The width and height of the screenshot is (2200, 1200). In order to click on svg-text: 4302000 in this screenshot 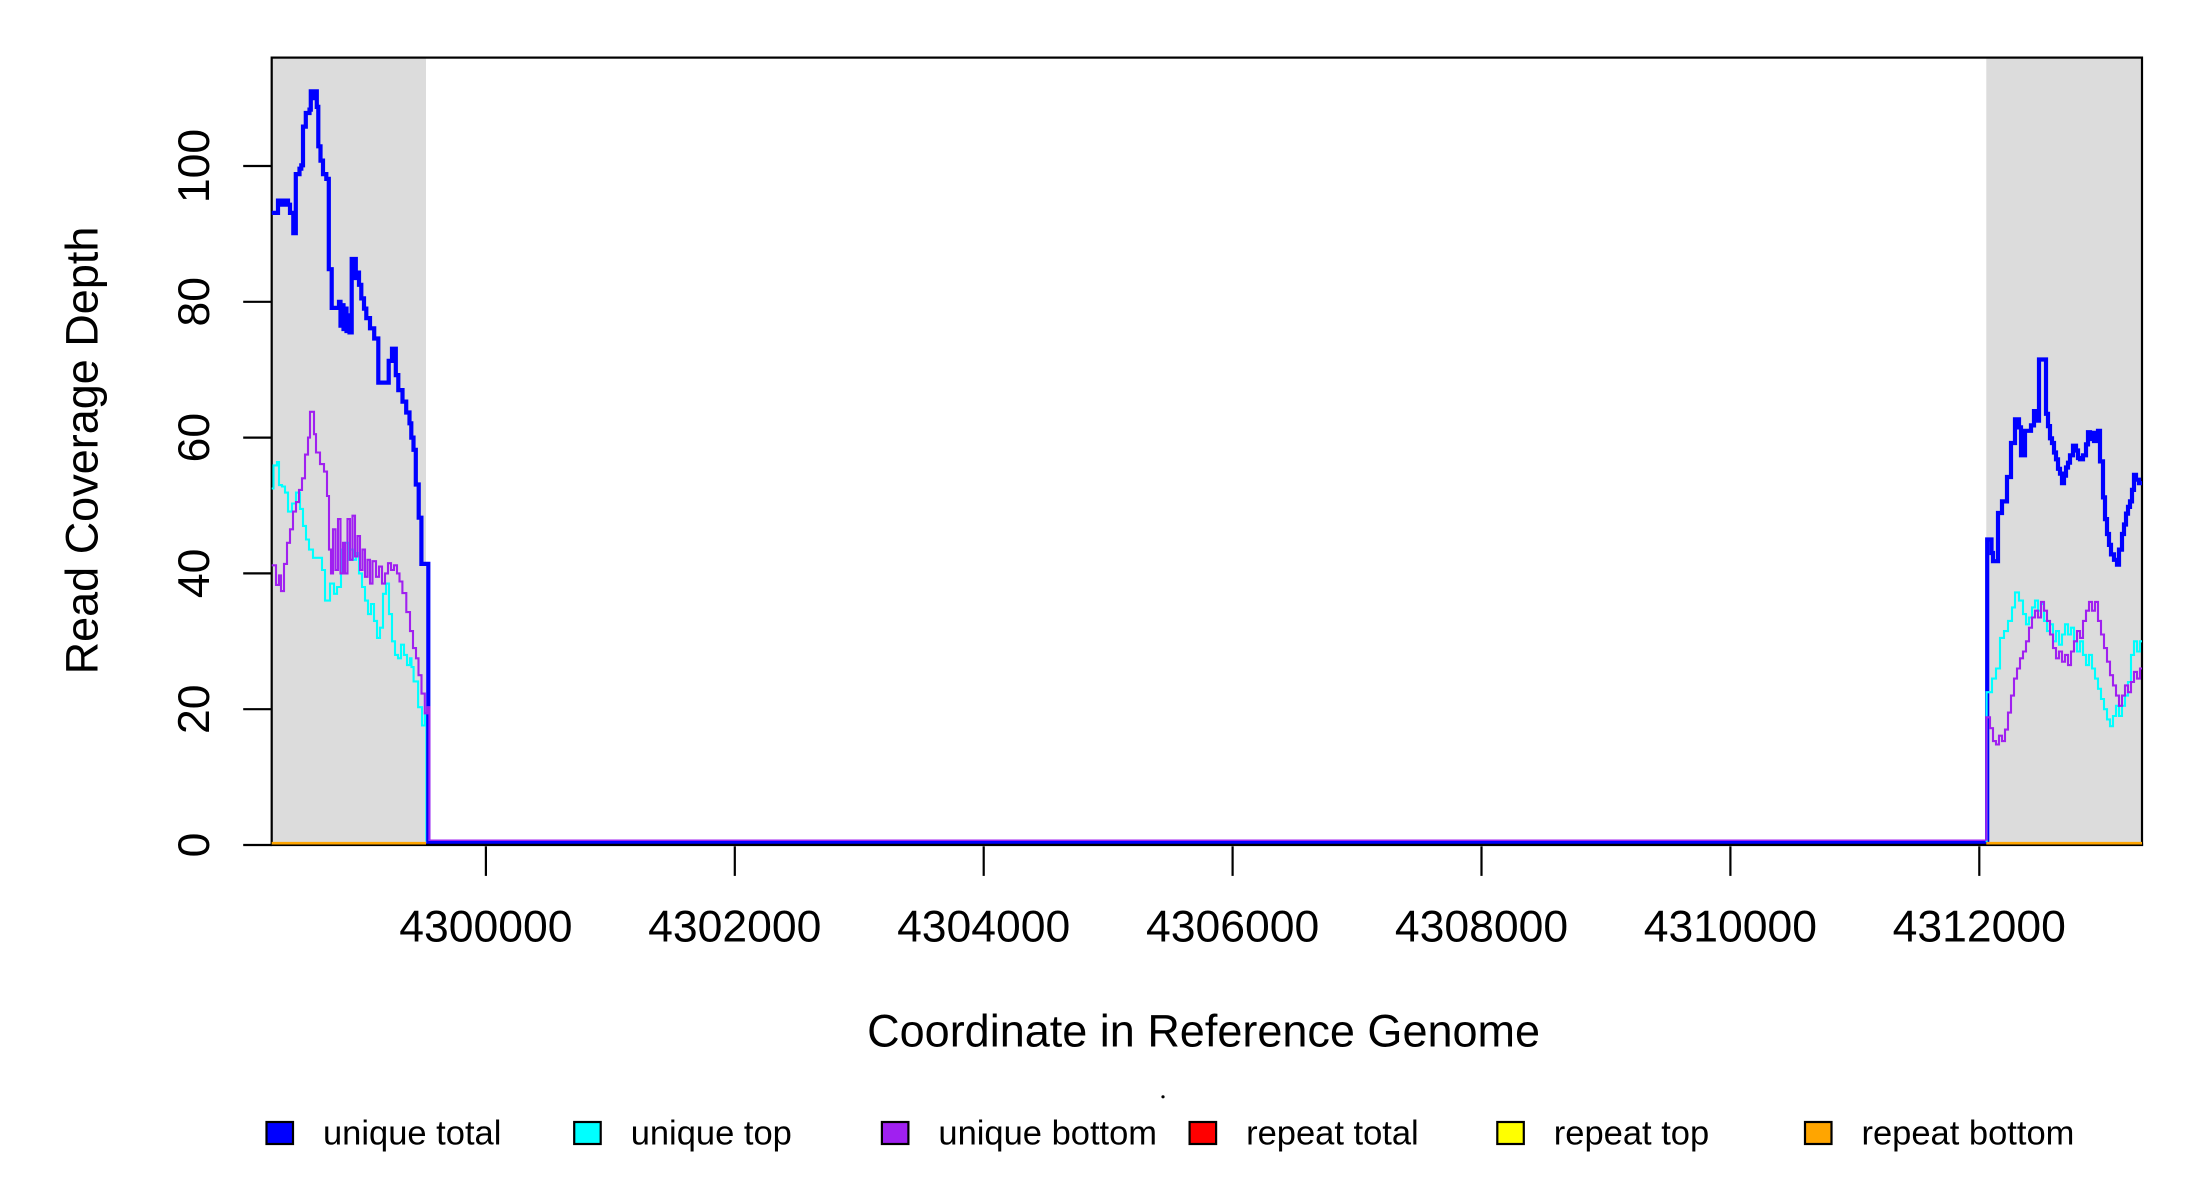, I will do `click(734, 927)`.